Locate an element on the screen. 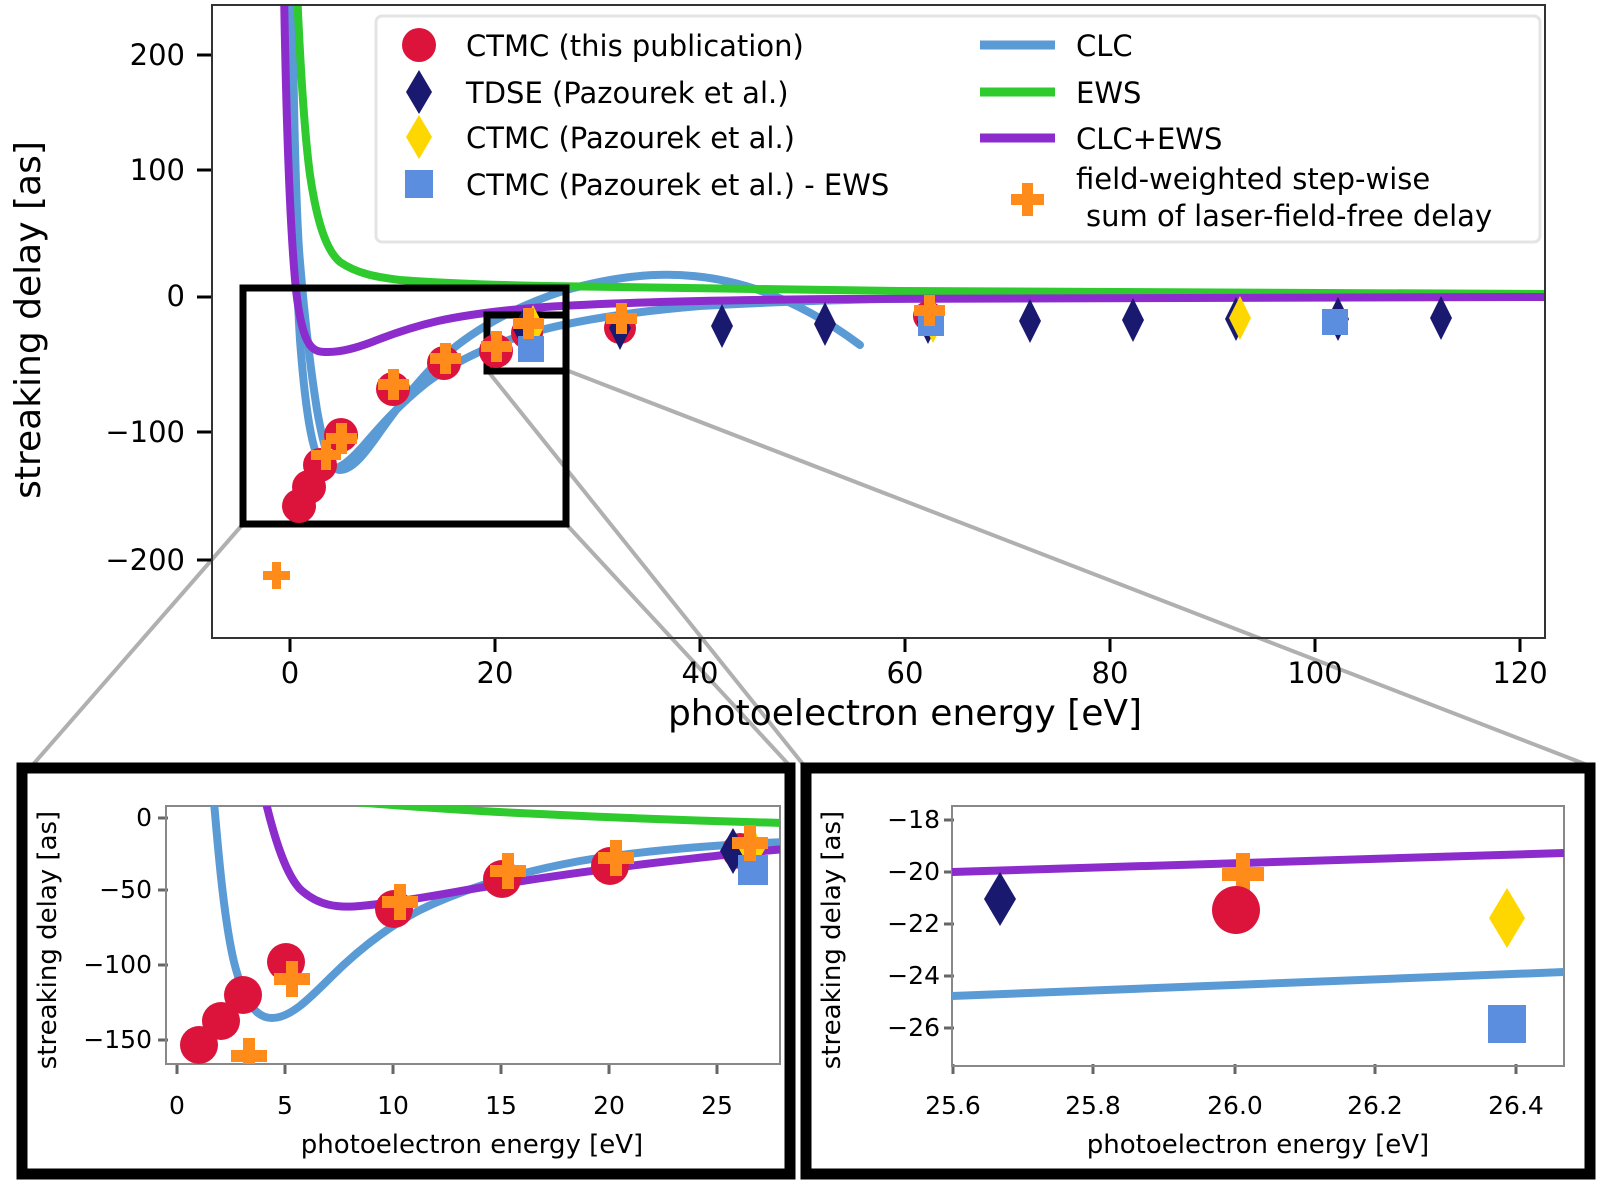 This screenshot has height=1185, width=1600. inset-right-line-clc is located at coordinates (1258, 984).